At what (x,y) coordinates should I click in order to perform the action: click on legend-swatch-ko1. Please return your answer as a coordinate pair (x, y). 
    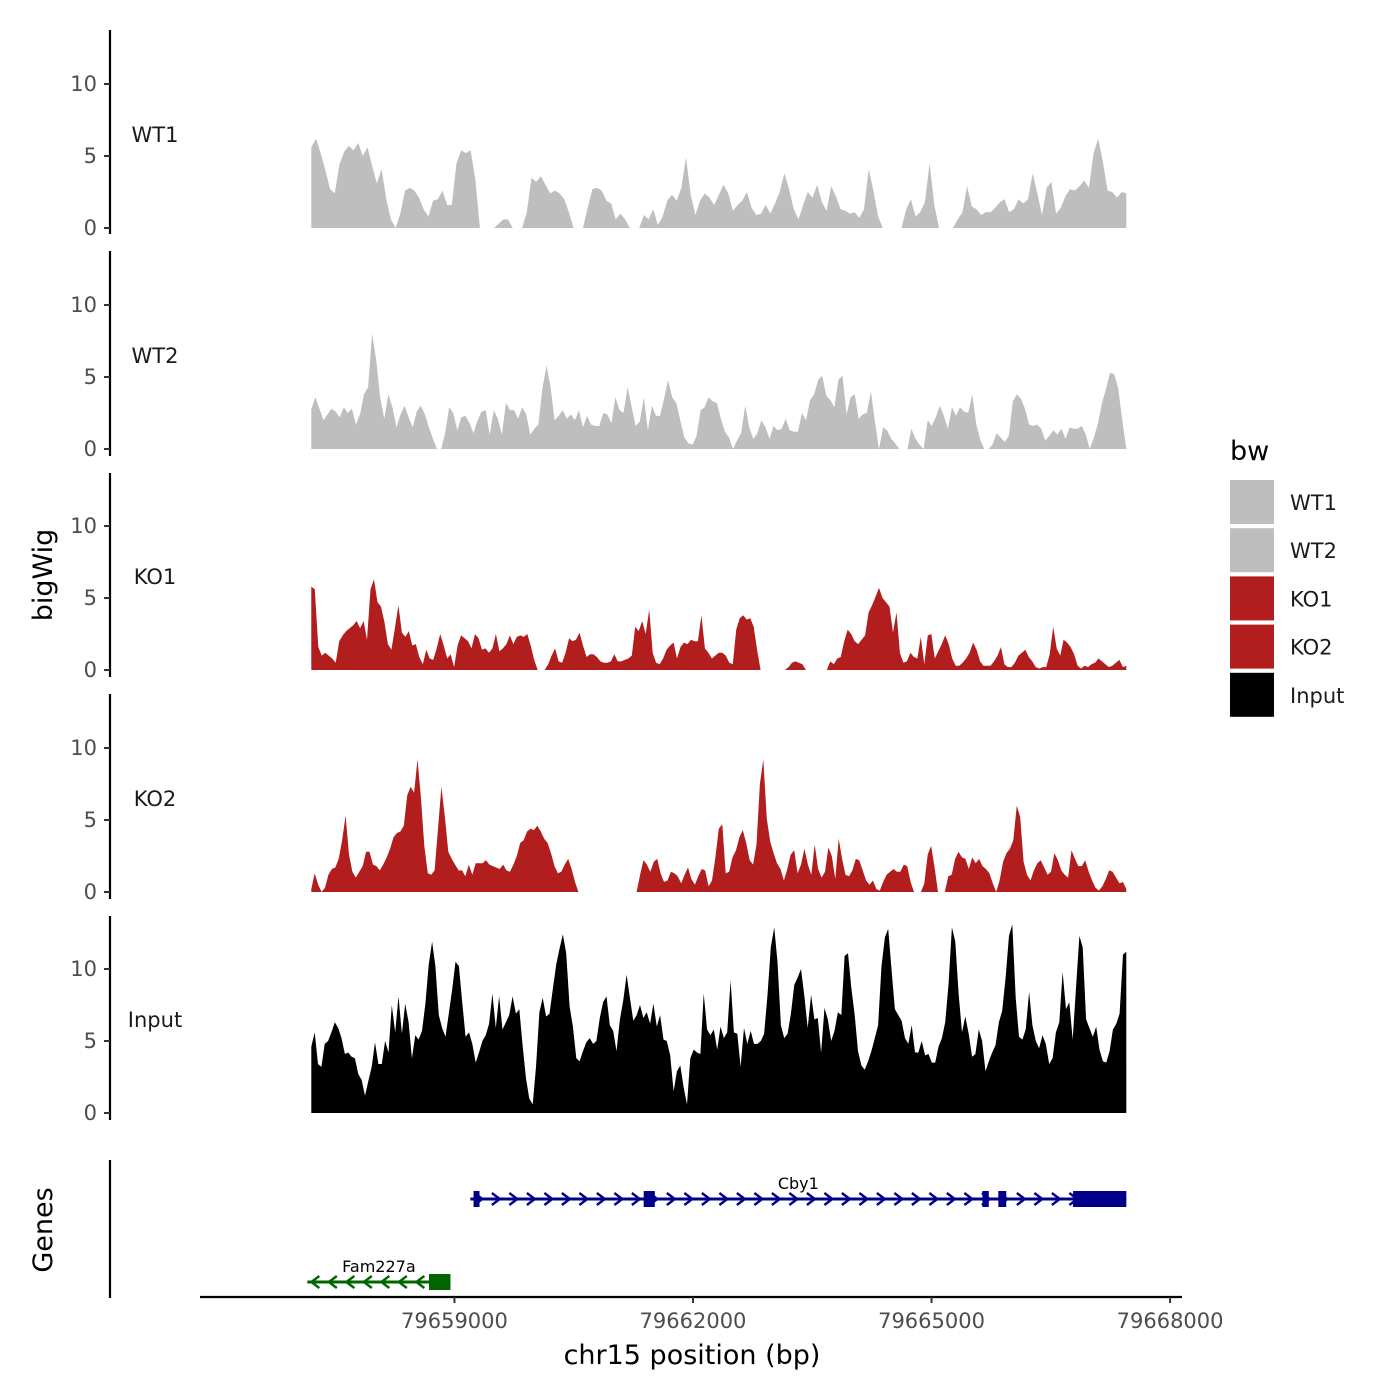
    Looking at the image, I should click on (1252, 598).